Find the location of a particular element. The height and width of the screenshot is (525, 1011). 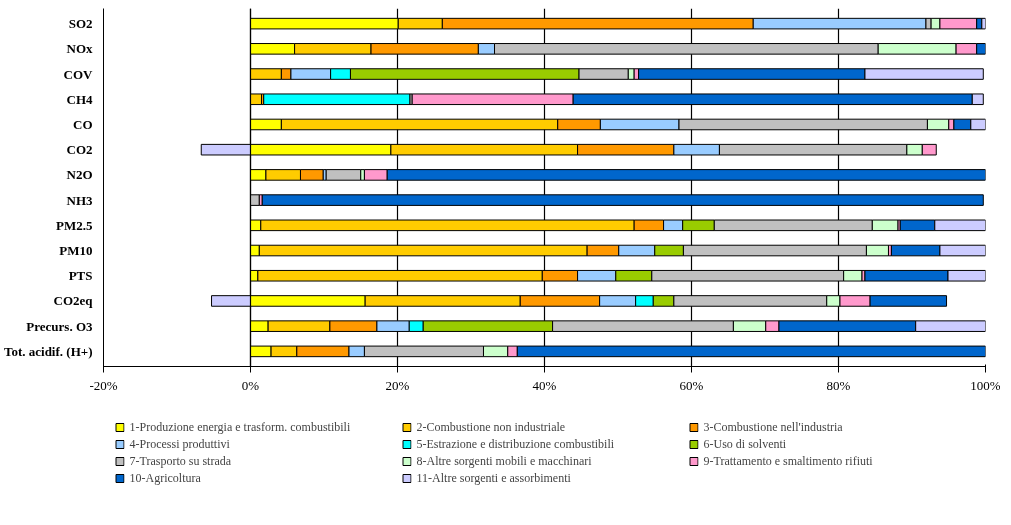

legend-label: 2-Combustione non industriale is located at coordinates (491, 427).